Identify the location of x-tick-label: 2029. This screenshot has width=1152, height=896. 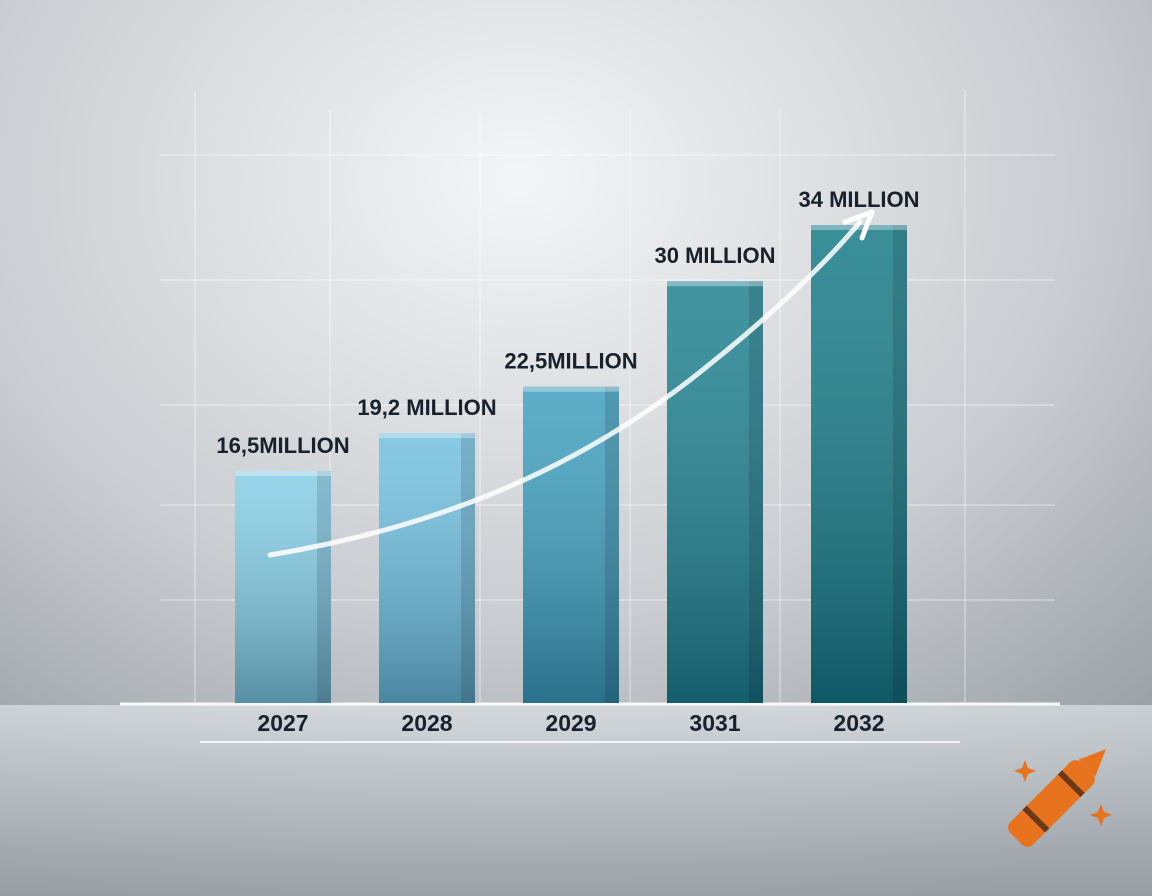
(570, 723).